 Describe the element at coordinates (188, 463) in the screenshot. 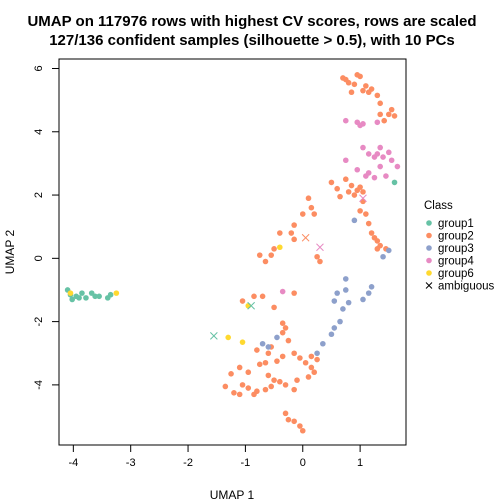

I see `x-tick-label-2: -2` at that location.